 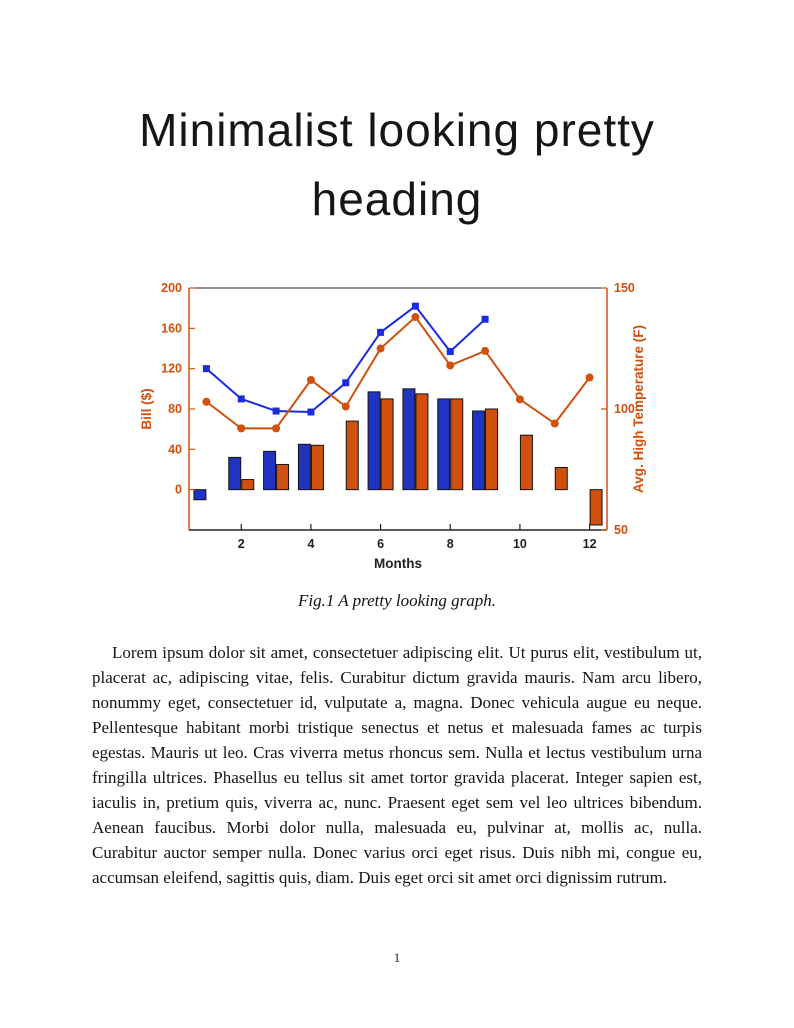 What do you see at coordinates (171, 288) in the screenshot?
I see `svg-text: 200` at bounding box center [171, 288].